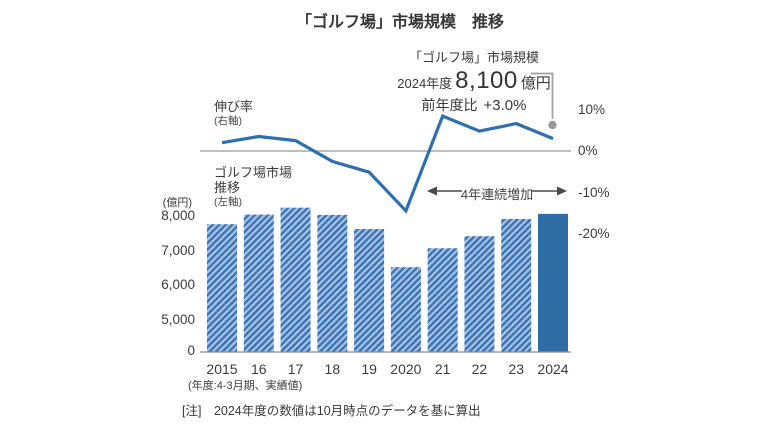 This screenshot has width=770, height=433. I want to click on callout-growth-line: 前年度比 +3.0%, so click(474, 105).